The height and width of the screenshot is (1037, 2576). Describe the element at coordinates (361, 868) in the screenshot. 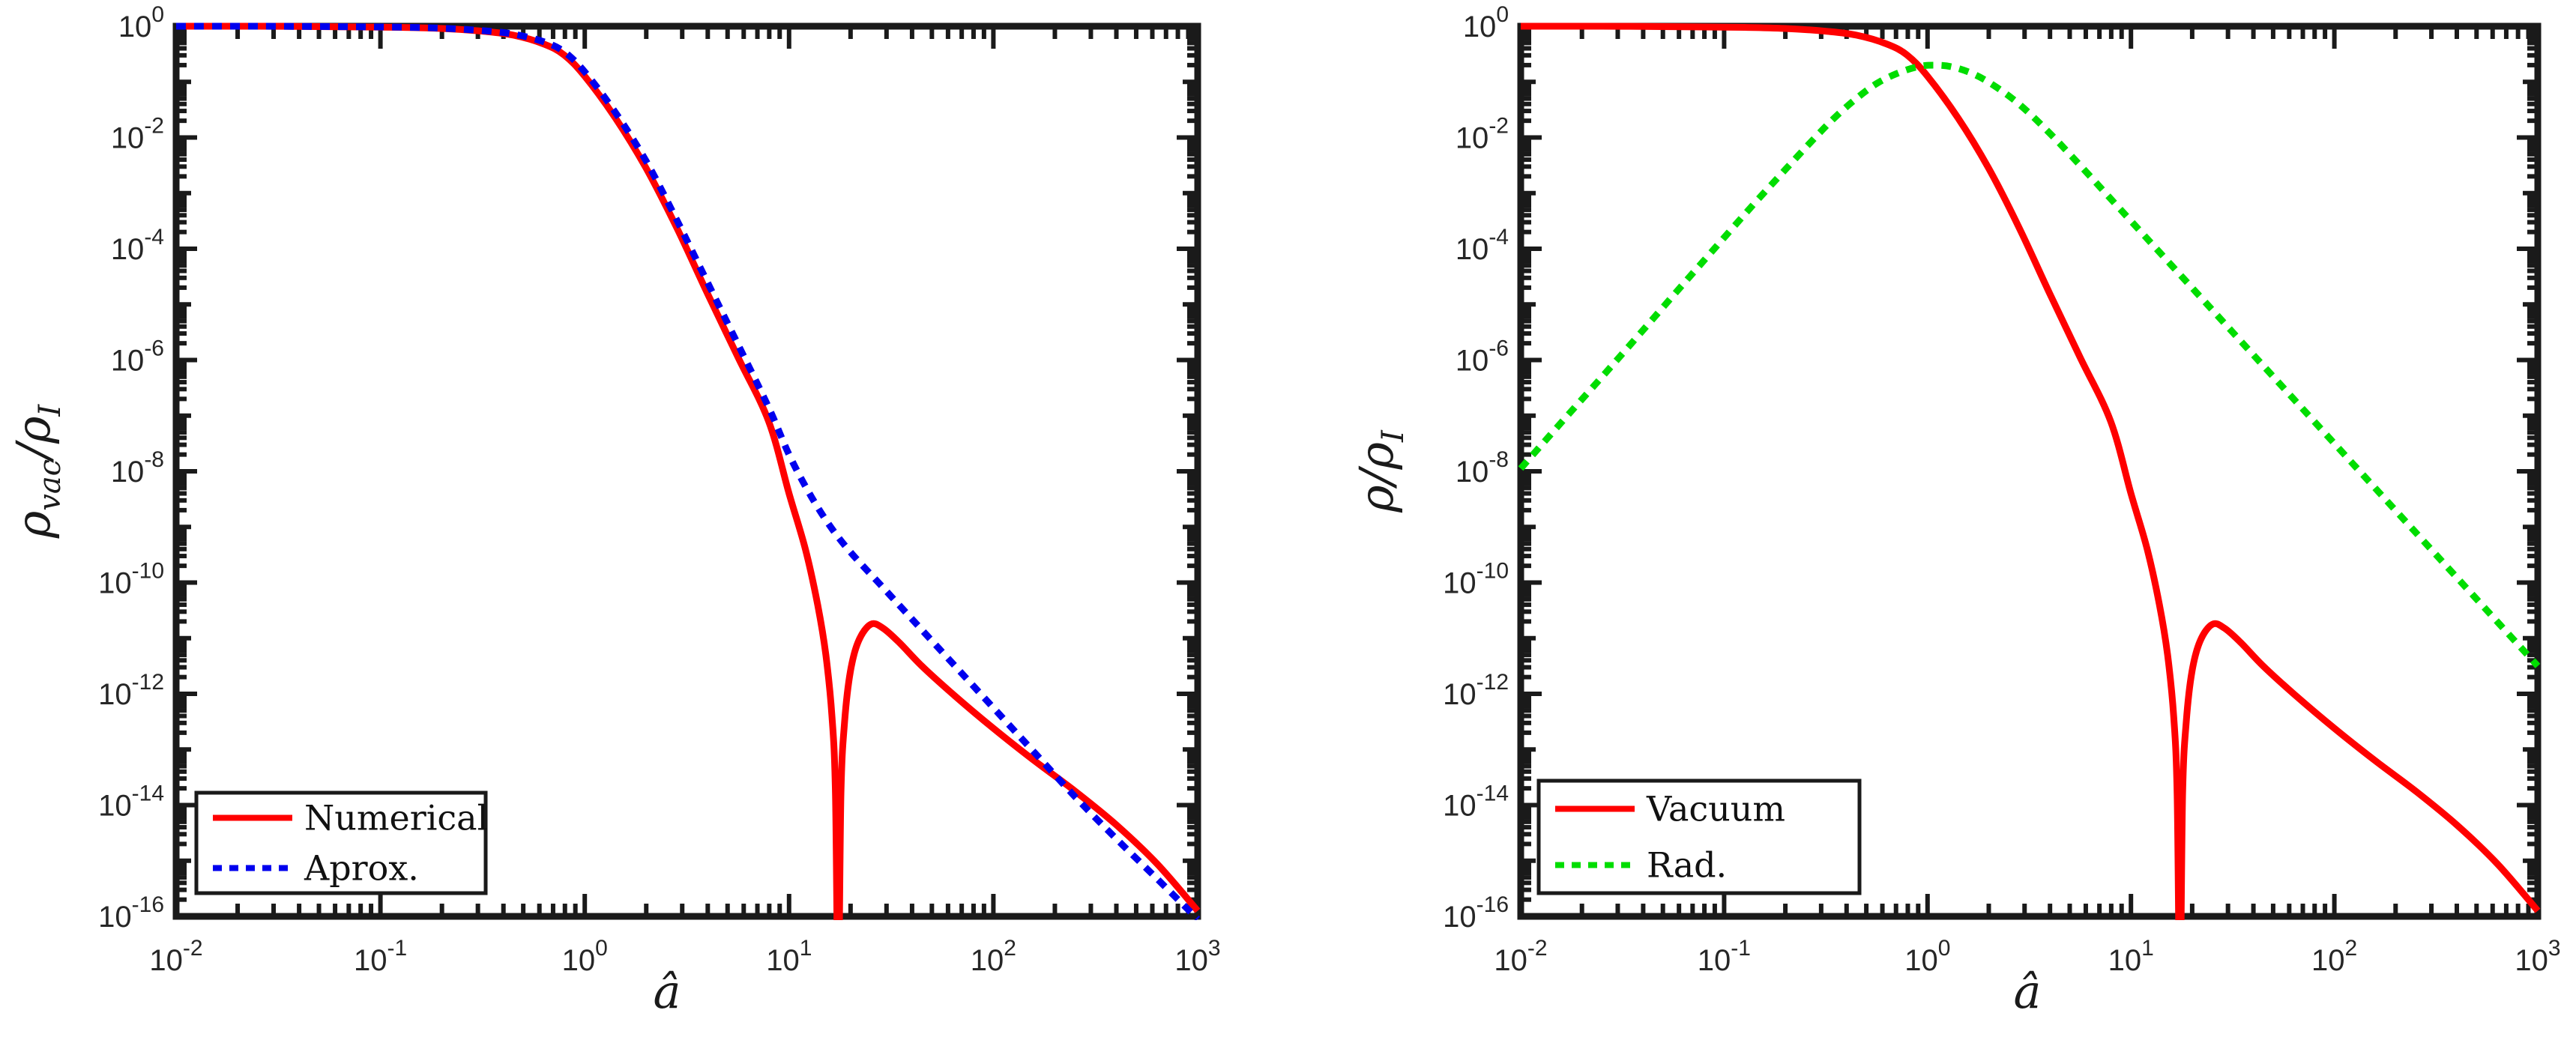

I see `legend-label: Aprox.` at that location.